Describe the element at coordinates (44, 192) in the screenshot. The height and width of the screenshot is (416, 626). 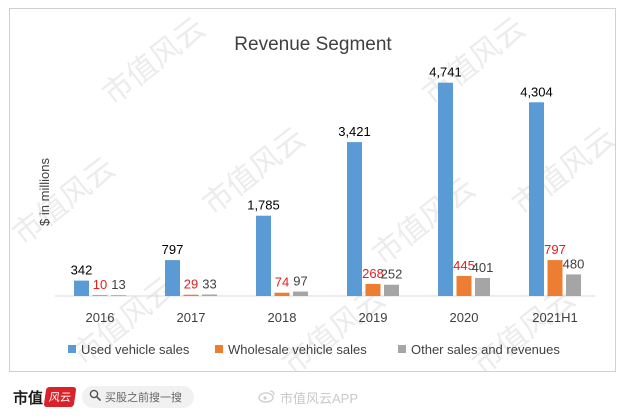
I see `y-axis-label: $ in millions` at that location.